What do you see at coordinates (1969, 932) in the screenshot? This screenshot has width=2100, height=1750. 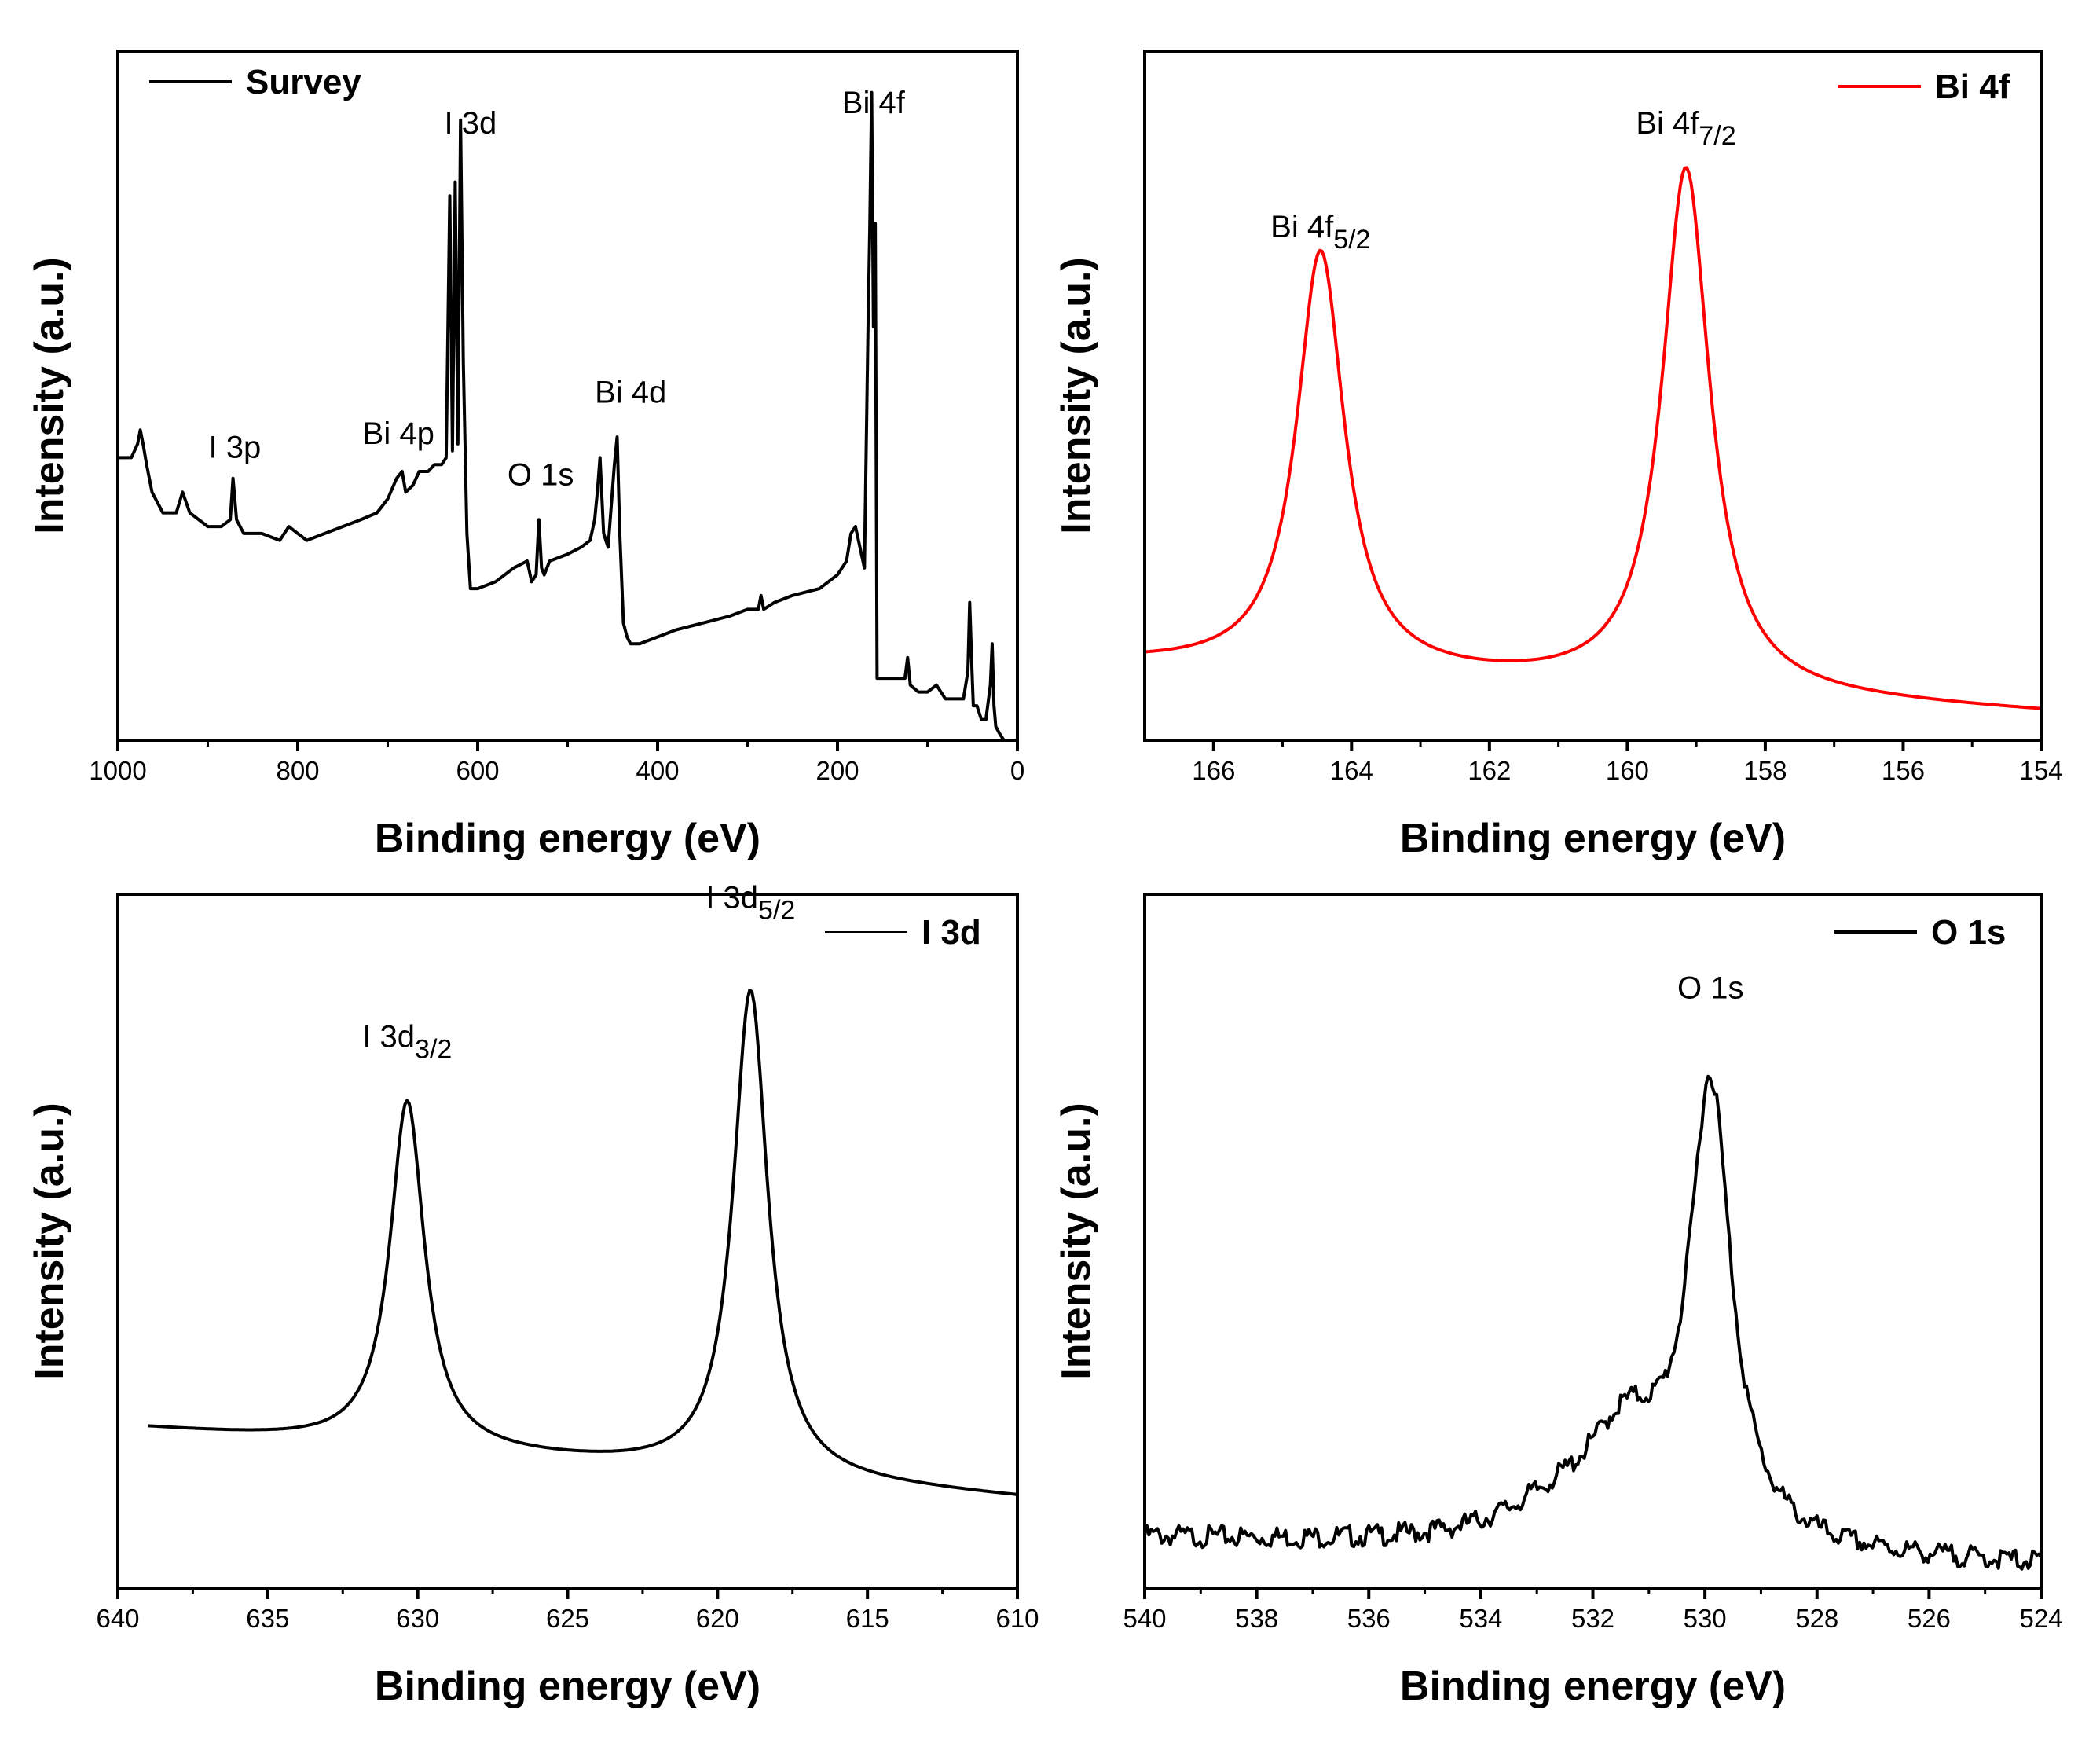 I see `legend-label: O 1s` at bounding box center [1969, 932].